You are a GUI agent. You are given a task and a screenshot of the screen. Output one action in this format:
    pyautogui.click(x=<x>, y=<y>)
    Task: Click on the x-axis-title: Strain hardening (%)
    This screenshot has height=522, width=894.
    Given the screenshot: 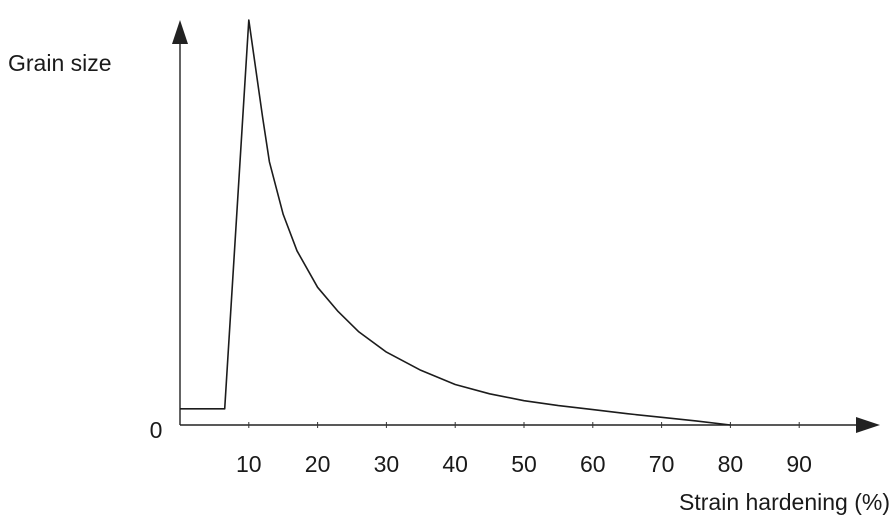 What is the action you would take?
    pyautogui.click(x=784, y=502)
    